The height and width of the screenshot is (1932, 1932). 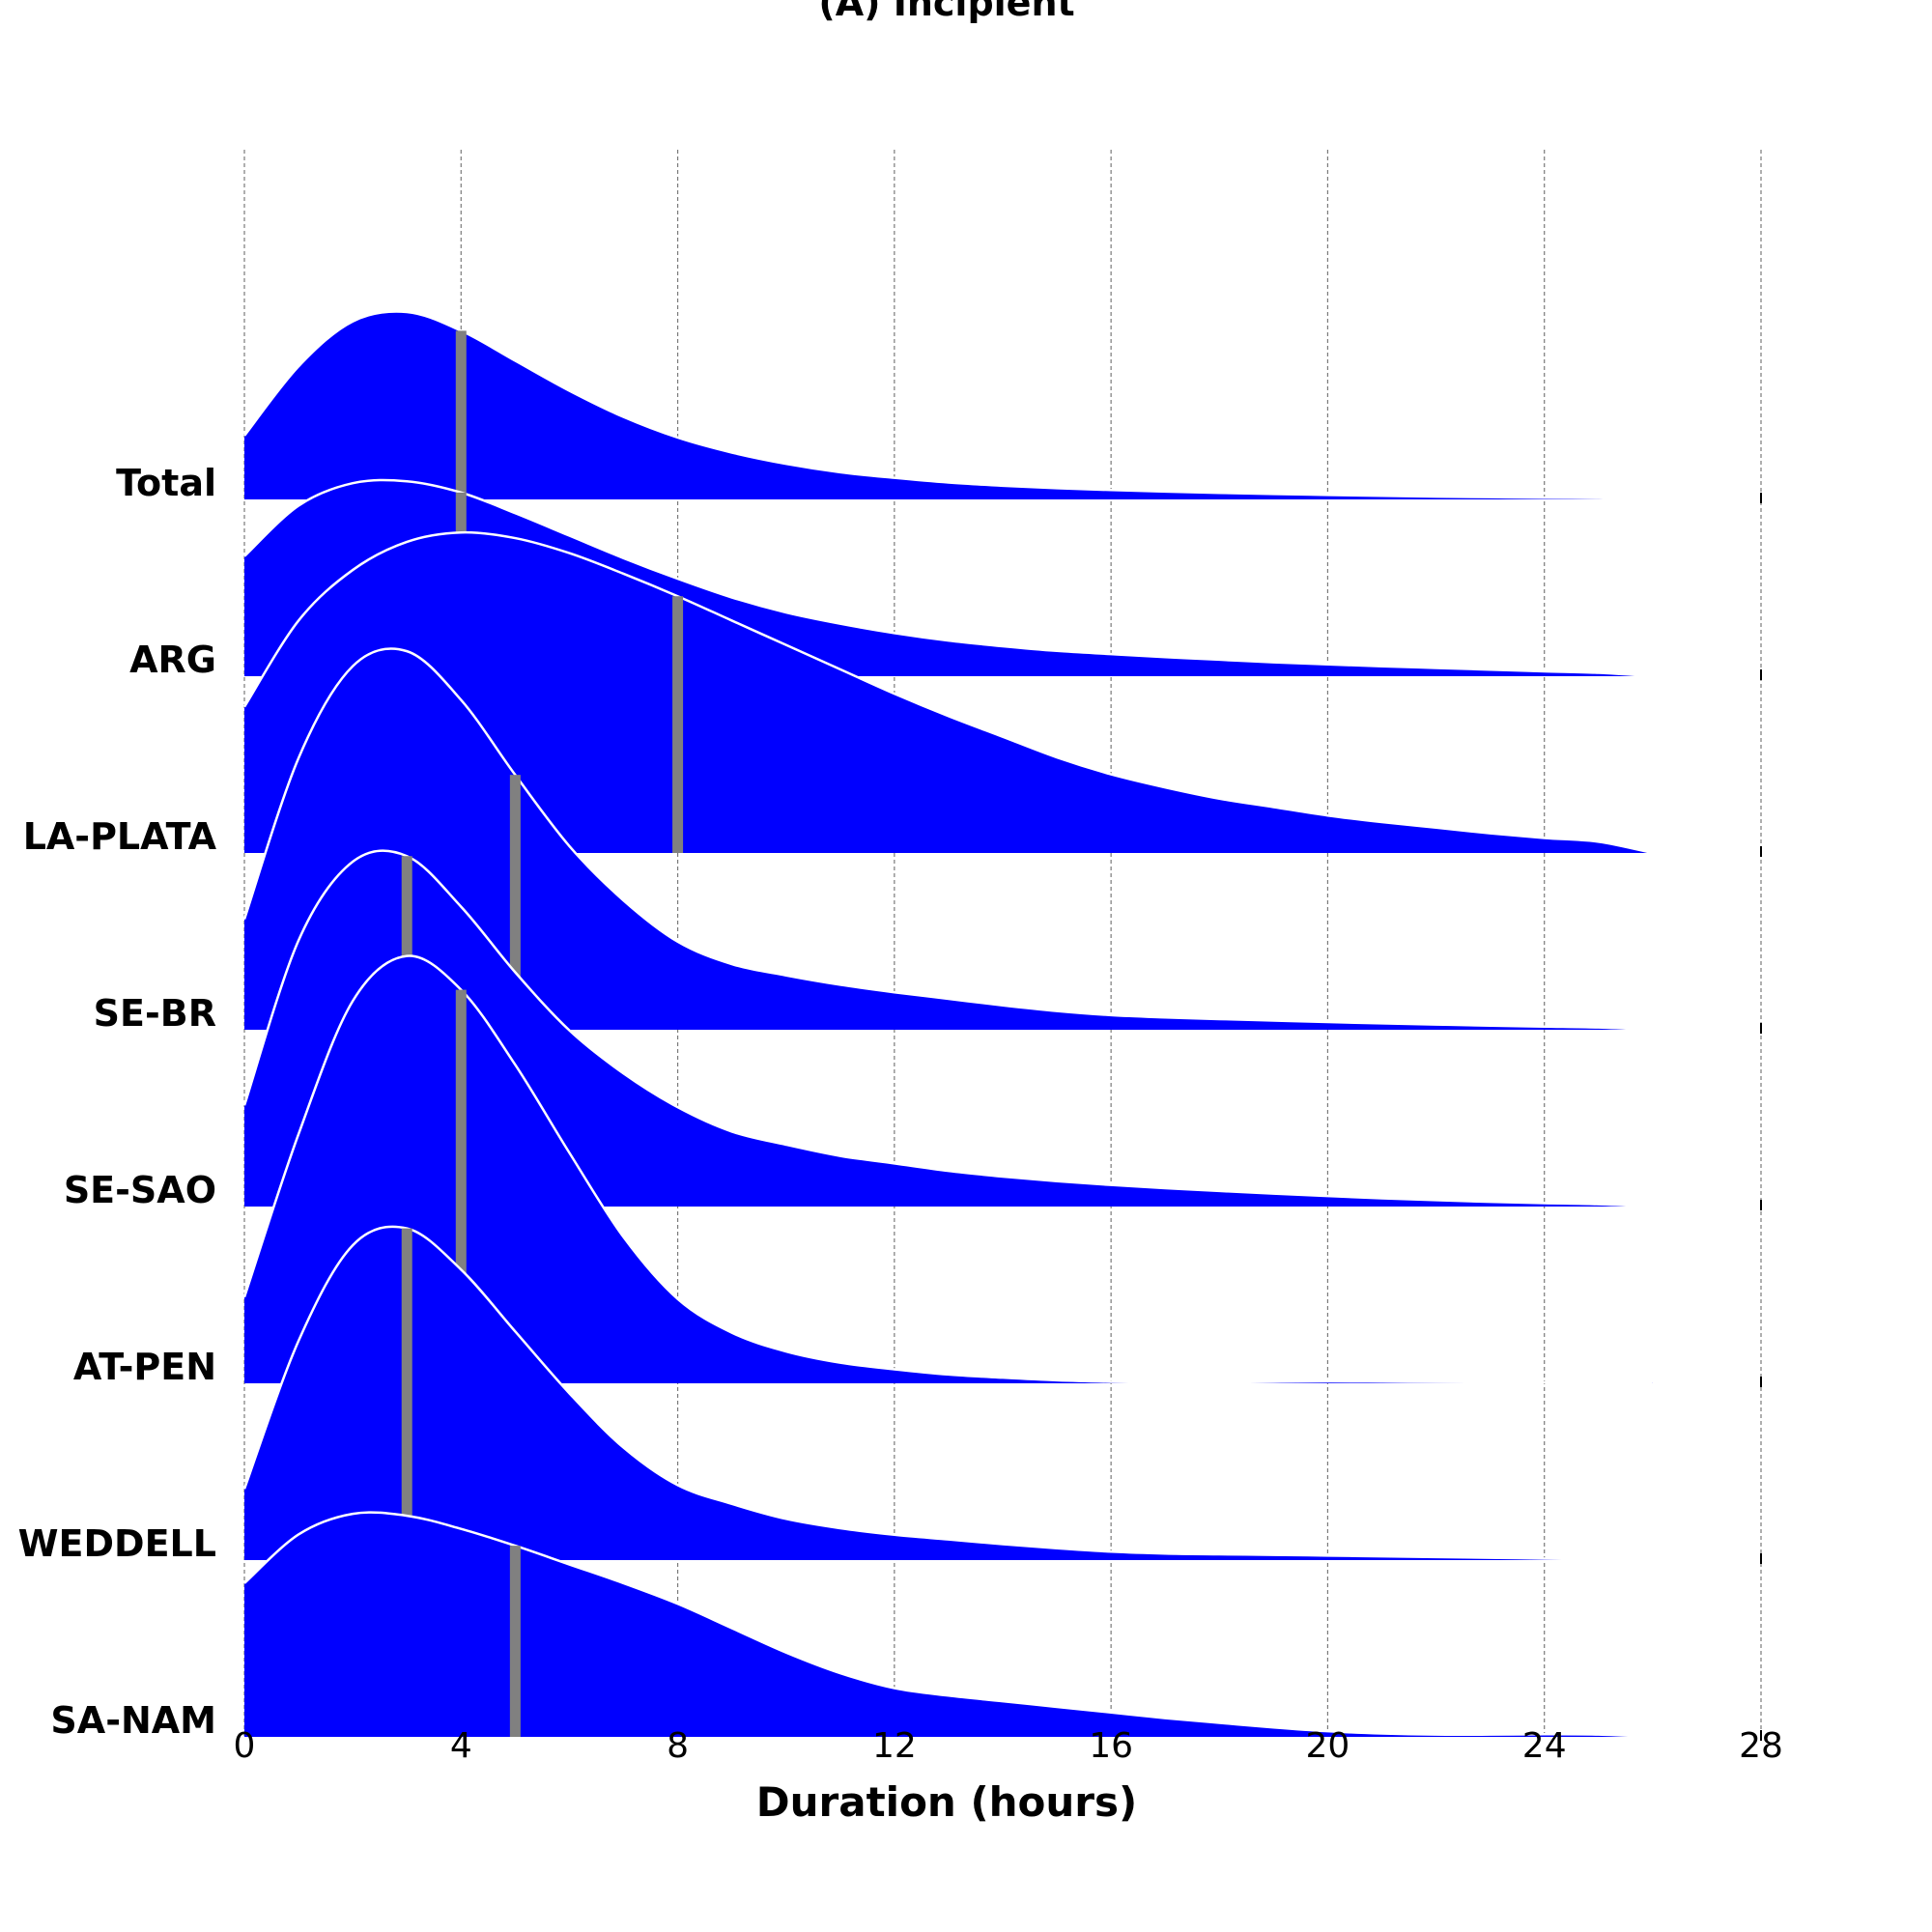 I want to click on y-label-se-br: SE-BR, so click(x=155, y=1013).